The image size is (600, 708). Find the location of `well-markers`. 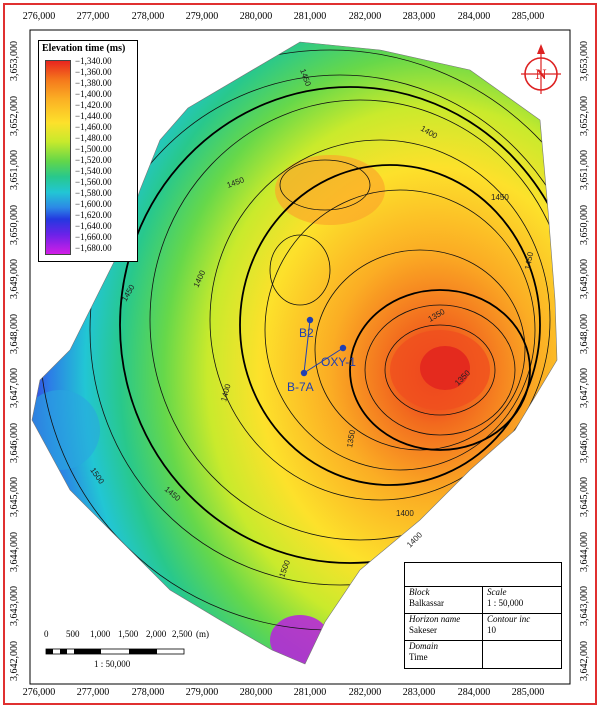

well-markers is located at coordinates (323, 346).